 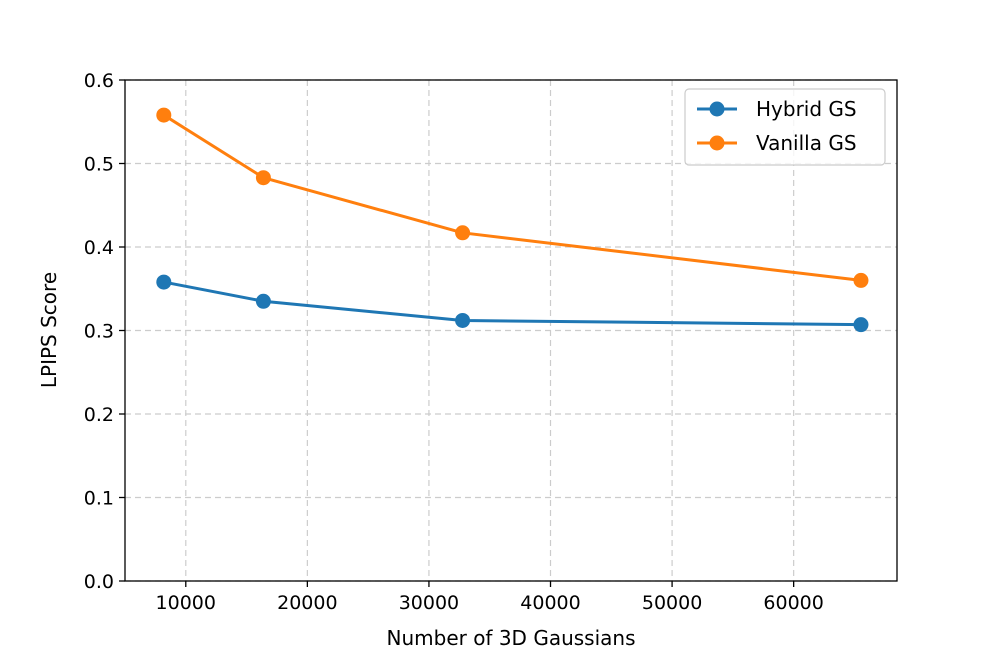 What do you see at coordinates (490, 597) in the screenshot?
I see `x-axis-ticks: 10000 20000 30000 40000 50000 60000` at bounding box center [490, 597].